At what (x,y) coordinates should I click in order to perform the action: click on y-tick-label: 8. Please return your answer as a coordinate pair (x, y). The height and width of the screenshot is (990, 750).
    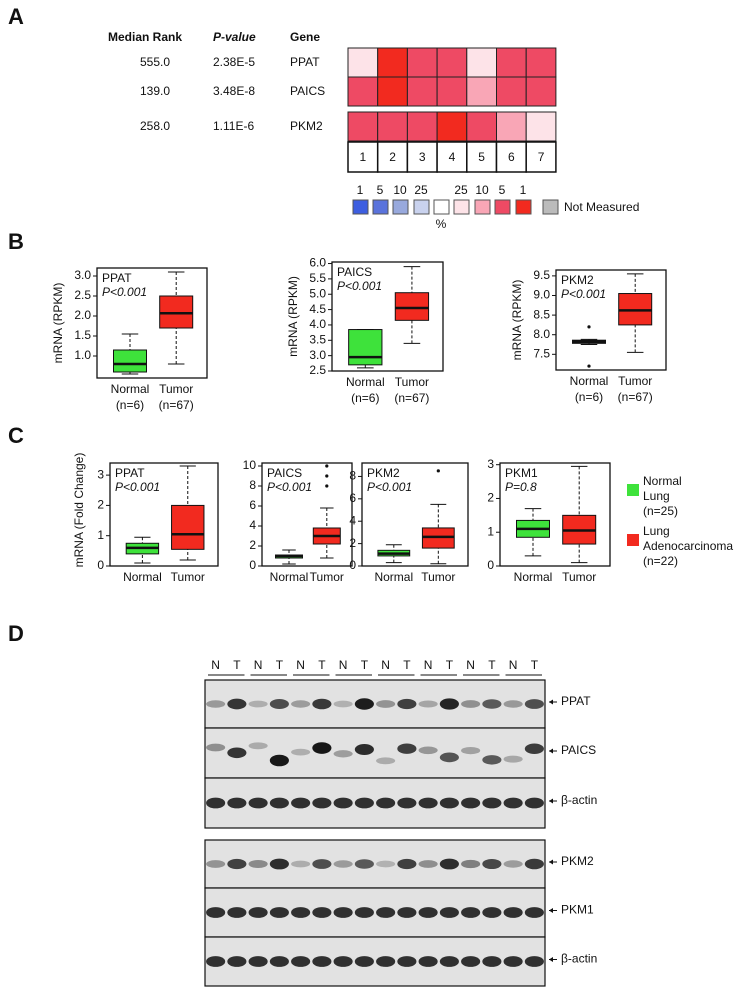
    Looking at the image, I should click on (352, 476).